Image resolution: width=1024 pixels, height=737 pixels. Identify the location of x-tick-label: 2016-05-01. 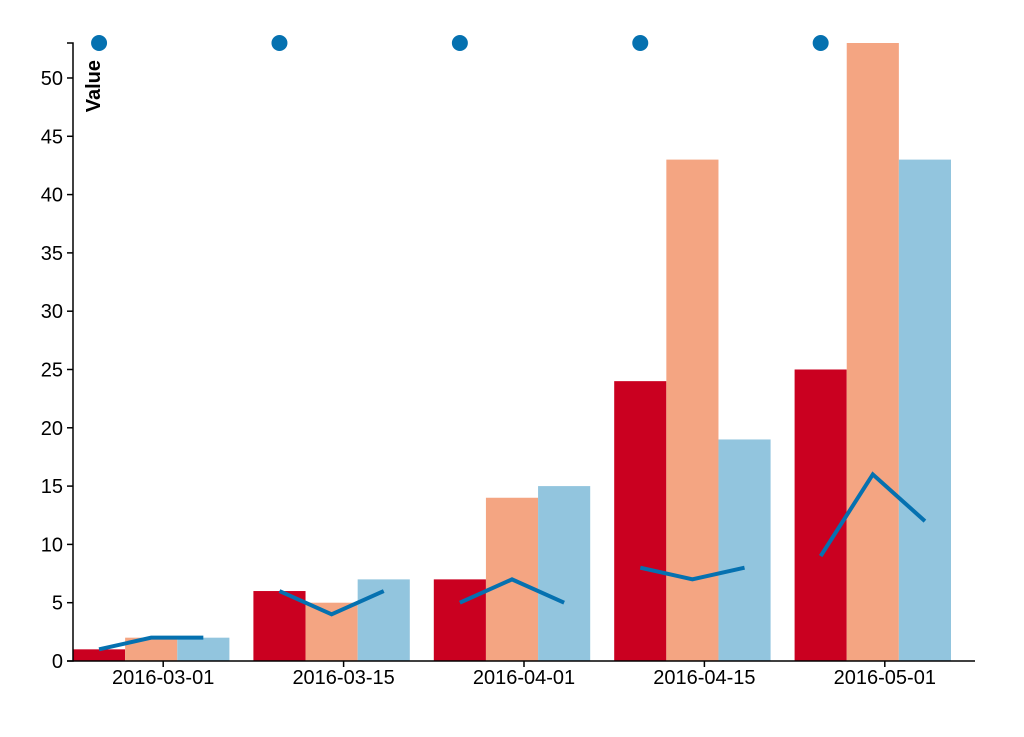
(885, 678).